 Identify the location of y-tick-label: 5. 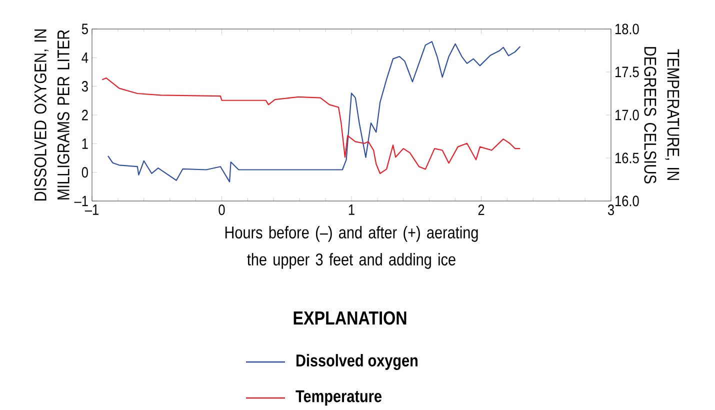
(85, 29).